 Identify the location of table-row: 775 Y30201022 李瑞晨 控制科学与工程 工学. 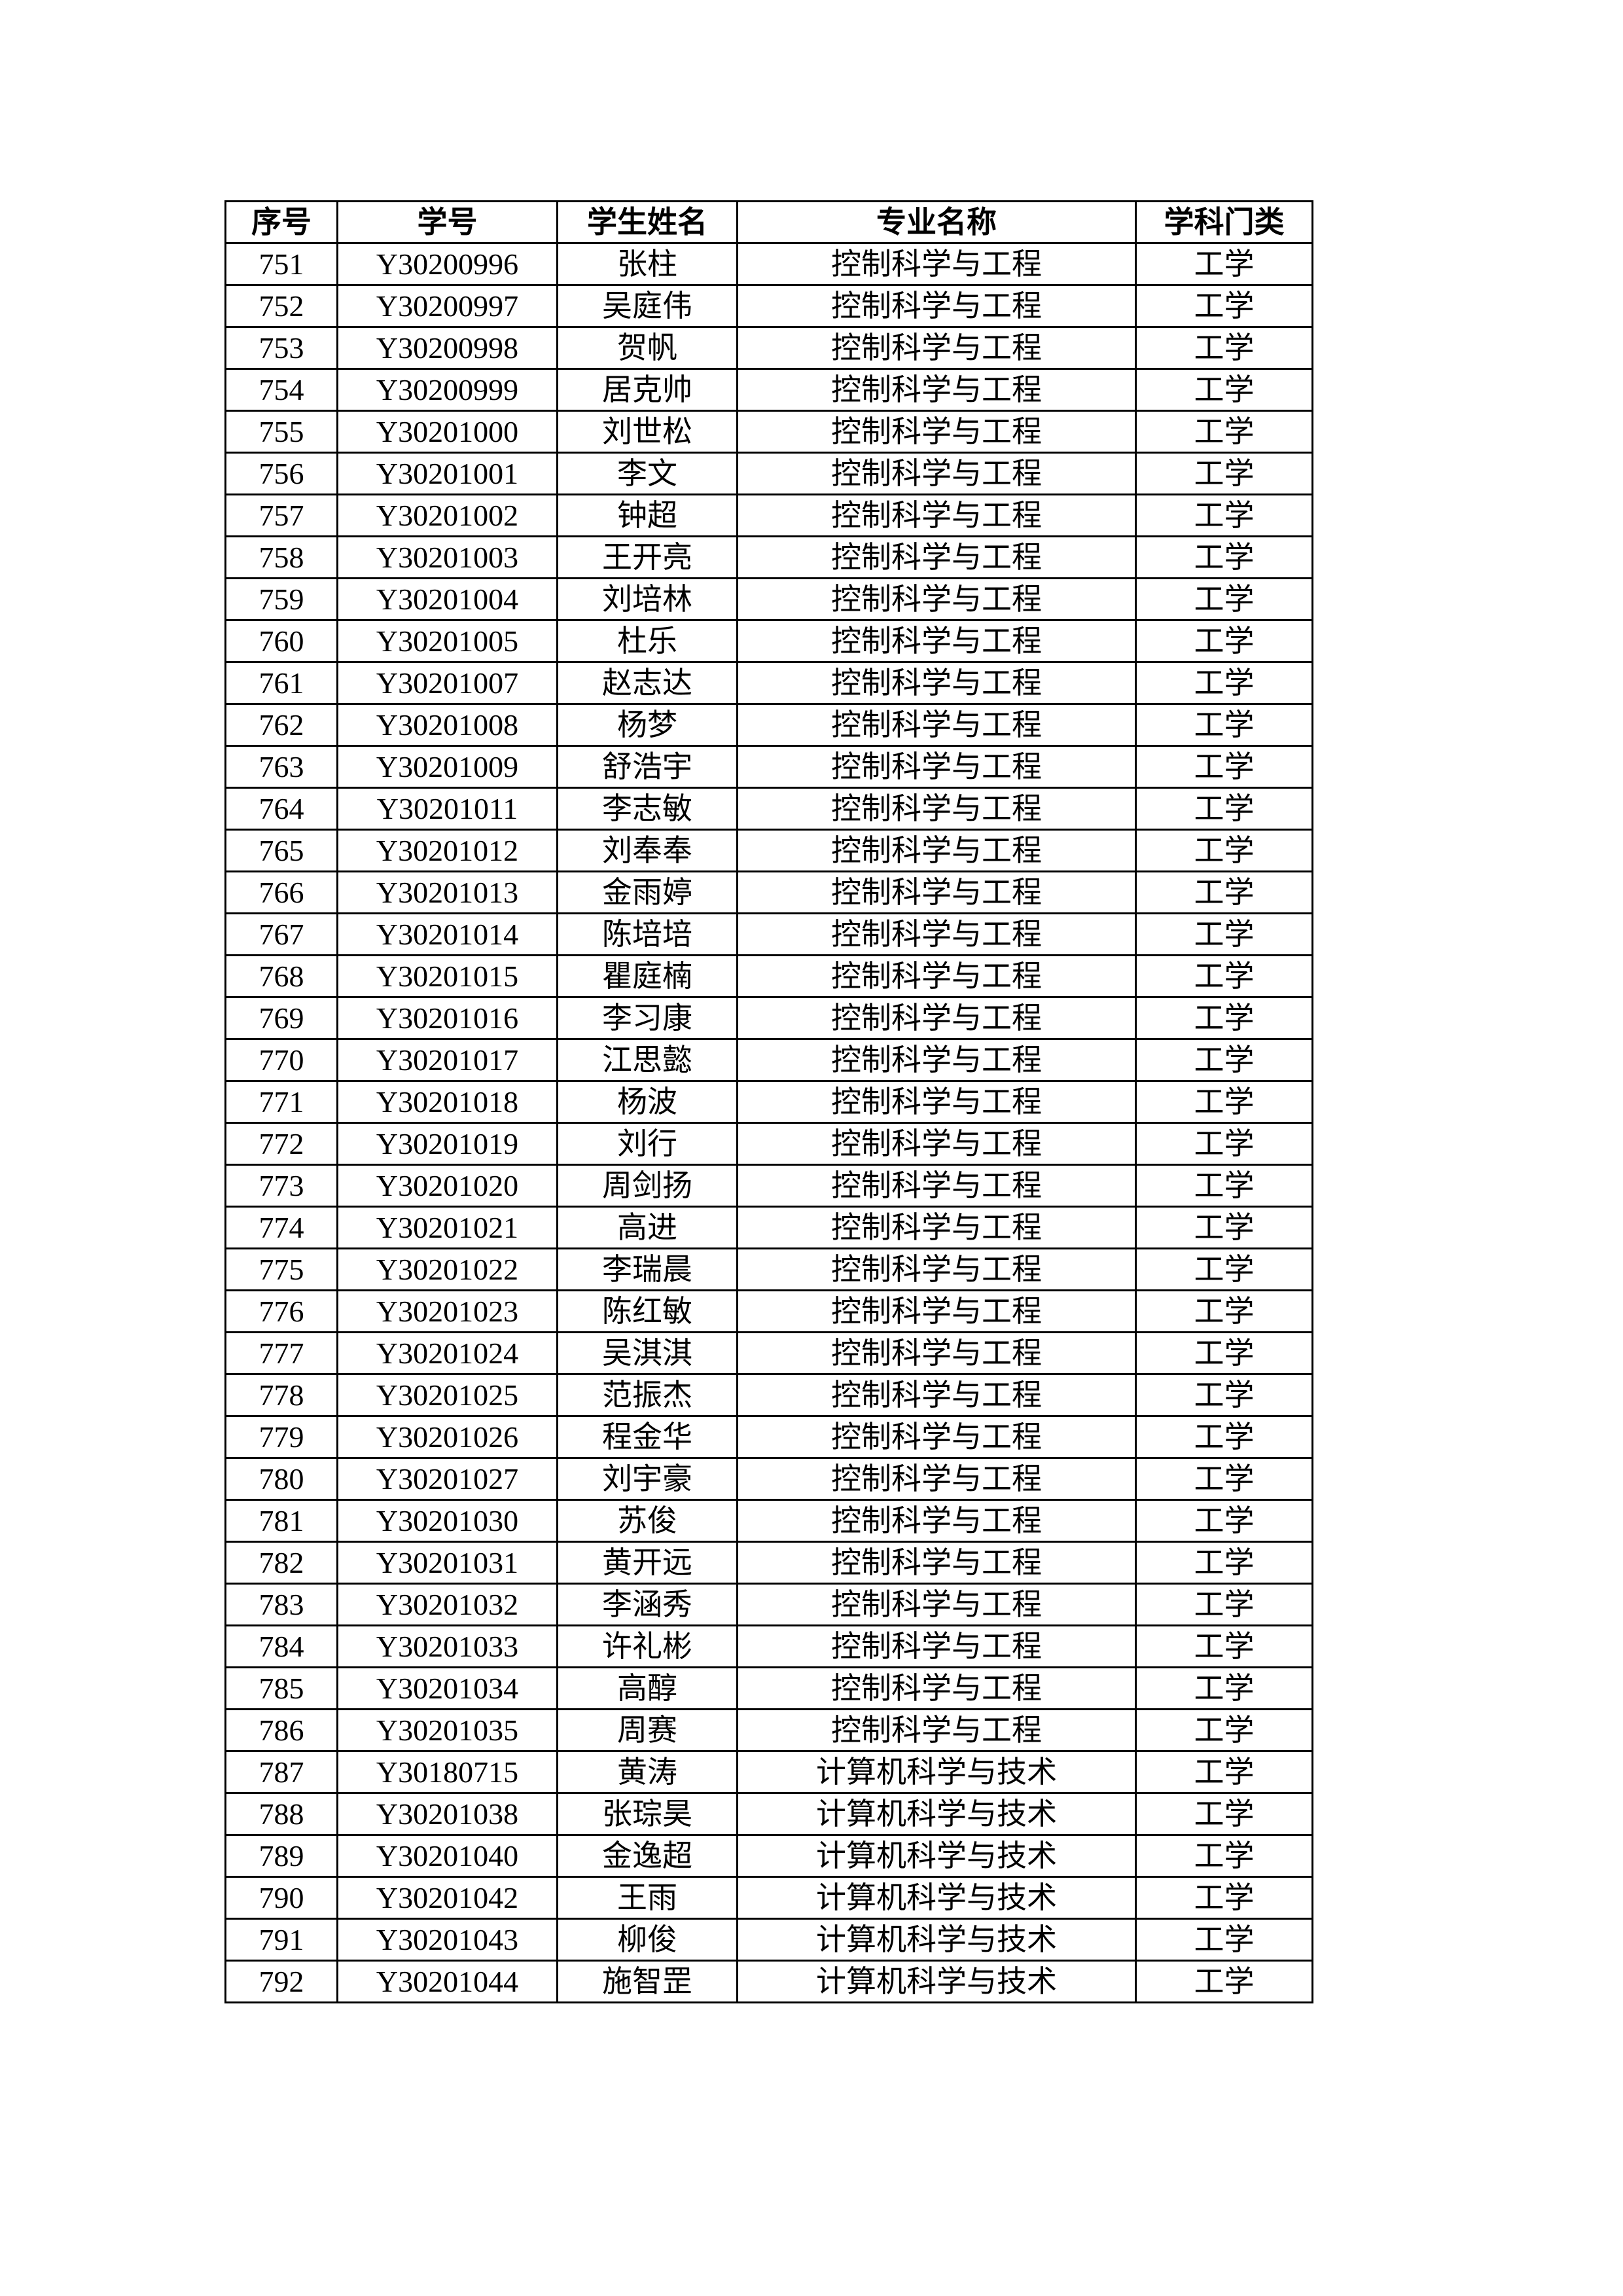
(769, 1269).